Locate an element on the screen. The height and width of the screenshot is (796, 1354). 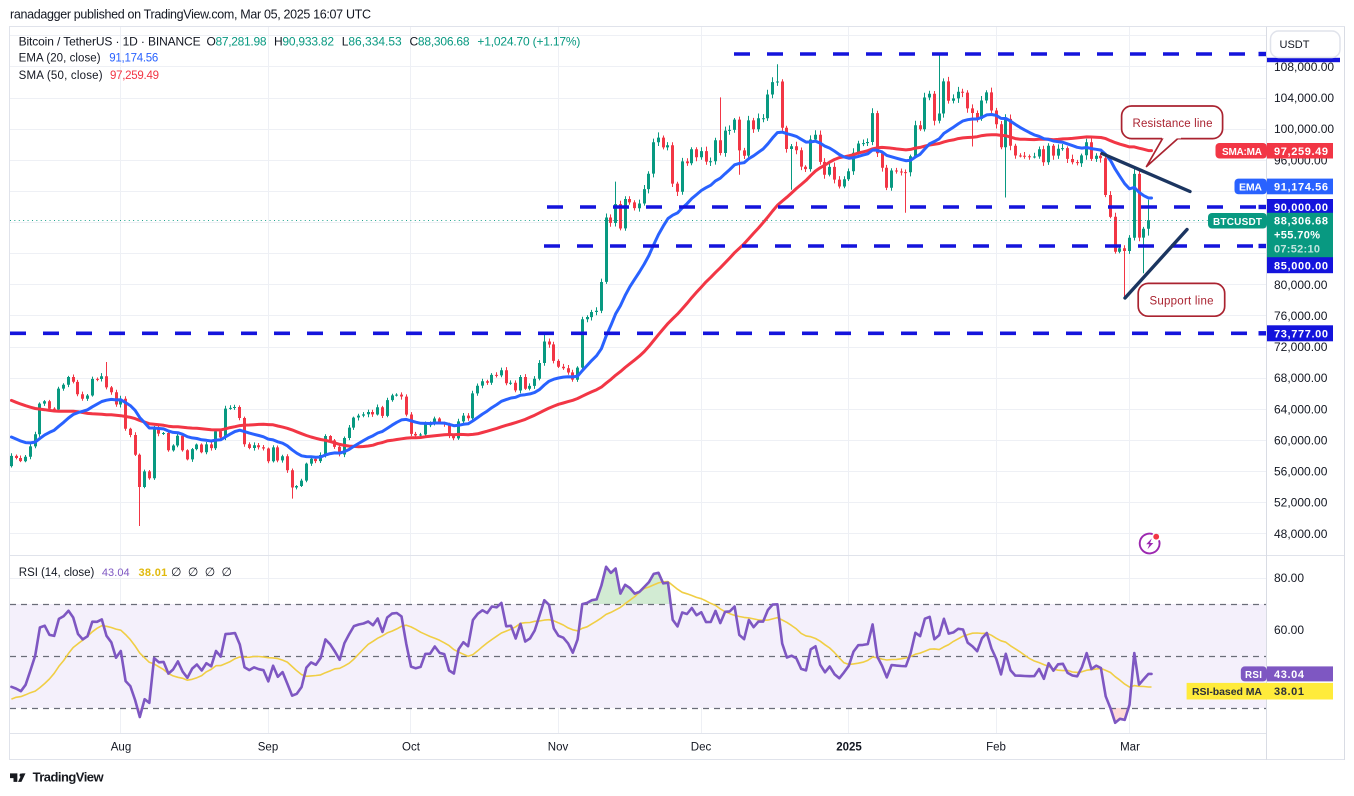
svg-text: RSI (14, close) is located at coordinates (57, 573).